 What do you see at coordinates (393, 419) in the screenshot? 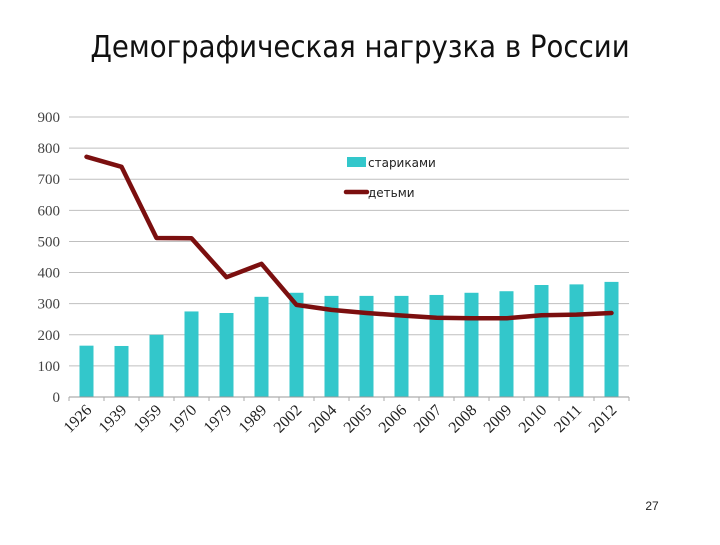
I see `x-tick-label: 2006` at bounding box center [393, 419].